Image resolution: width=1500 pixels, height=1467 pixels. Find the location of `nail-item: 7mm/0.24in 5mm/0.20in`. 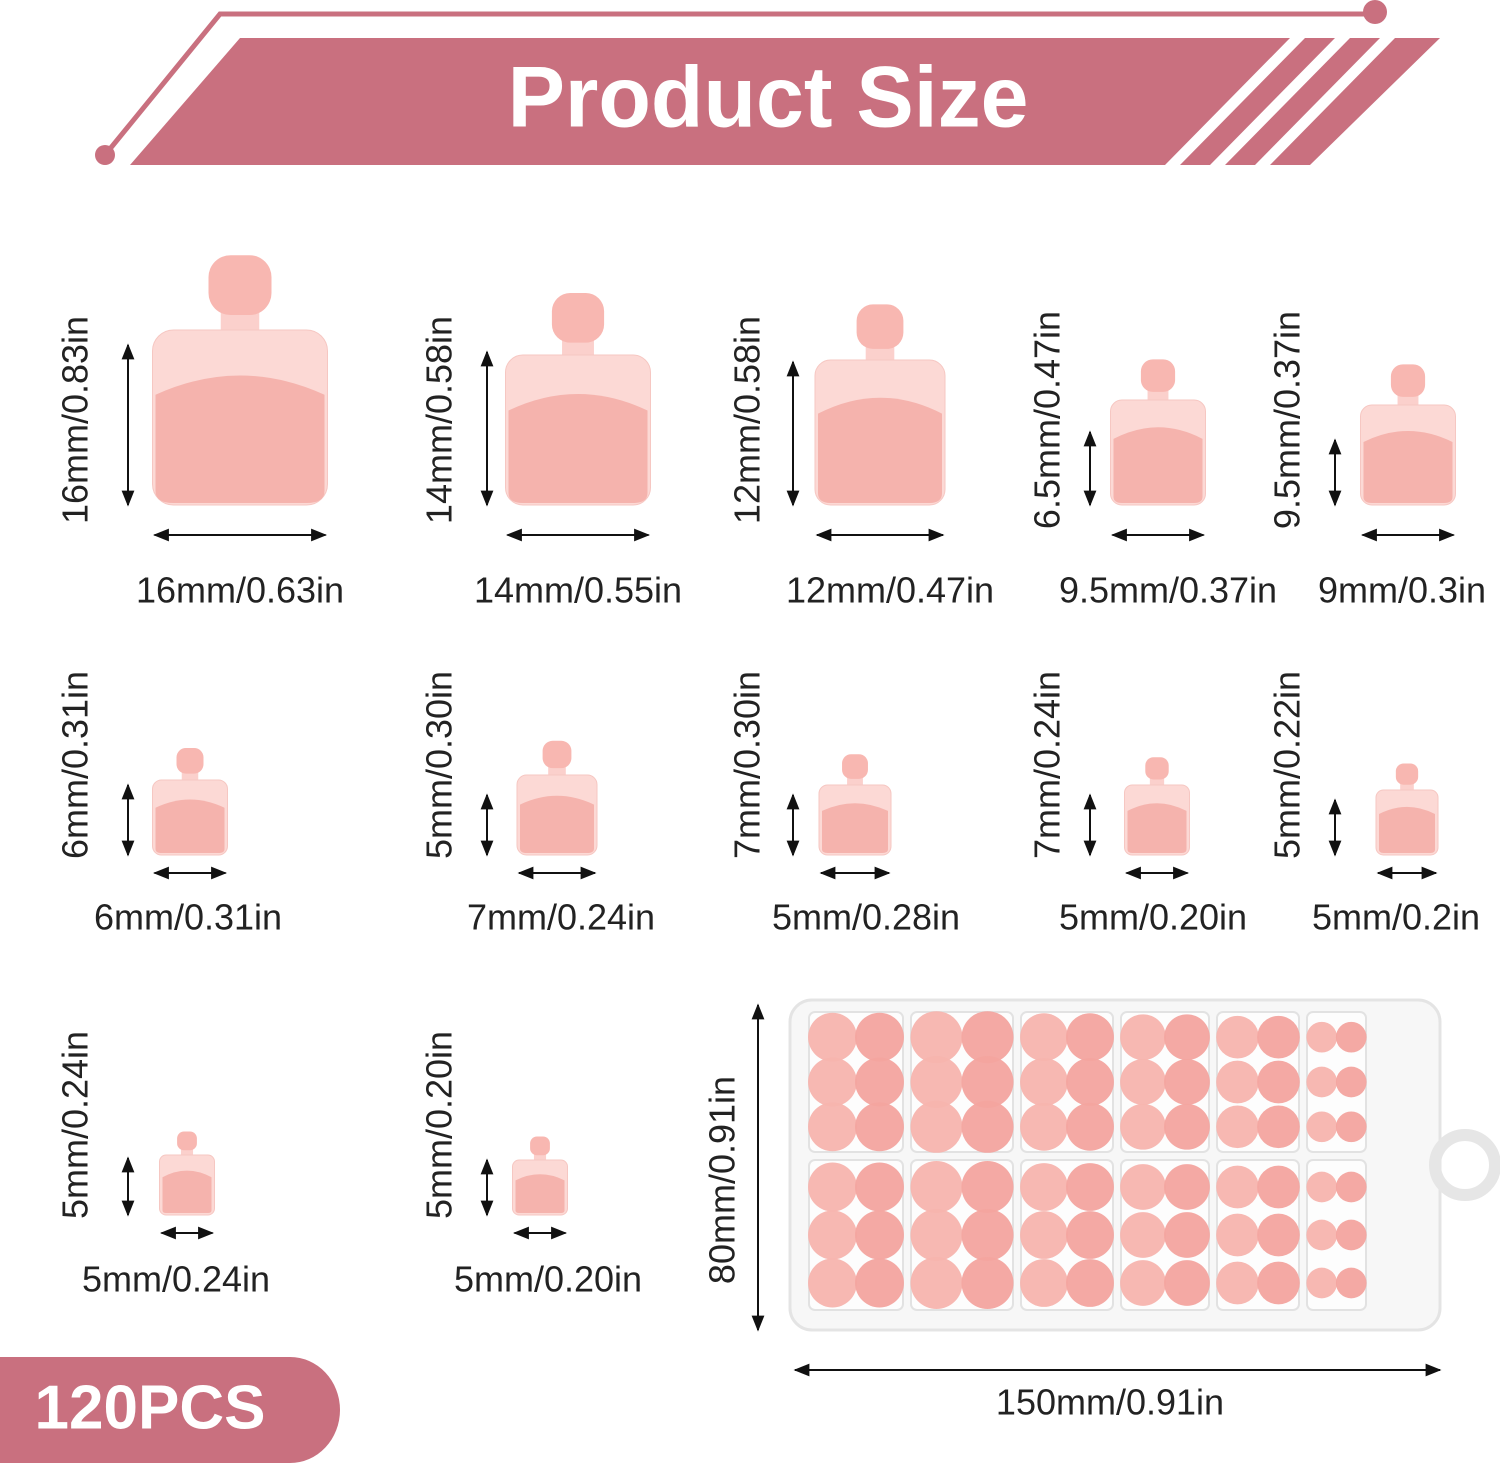

nail-item: 7mm/0.24in 5mm/0.20in is located at coordinates (1137, 804).